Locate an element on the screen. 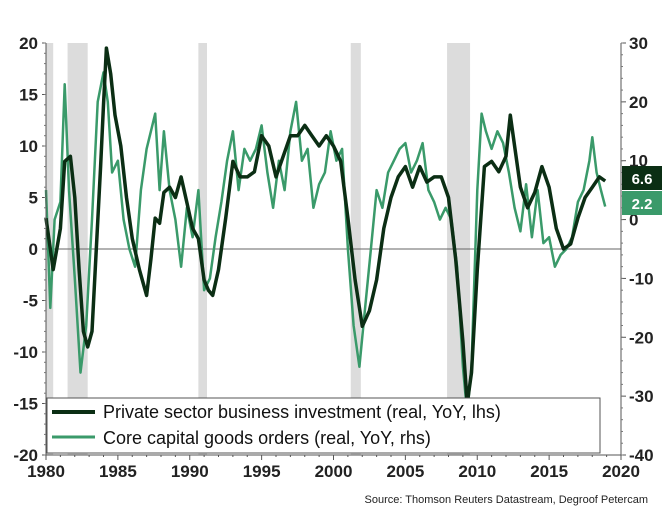  y-left-tick-label: 10 is located at coordinates (28, 146).